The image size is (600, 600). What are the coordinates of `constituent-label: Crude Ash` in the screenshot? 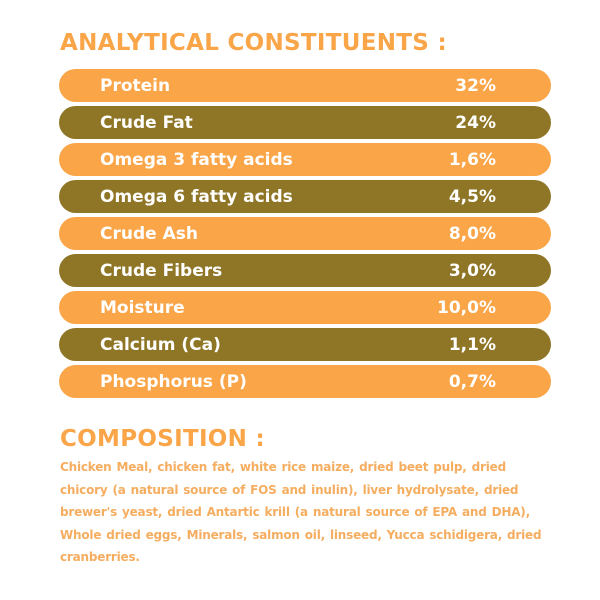 It's located at (149, 233).